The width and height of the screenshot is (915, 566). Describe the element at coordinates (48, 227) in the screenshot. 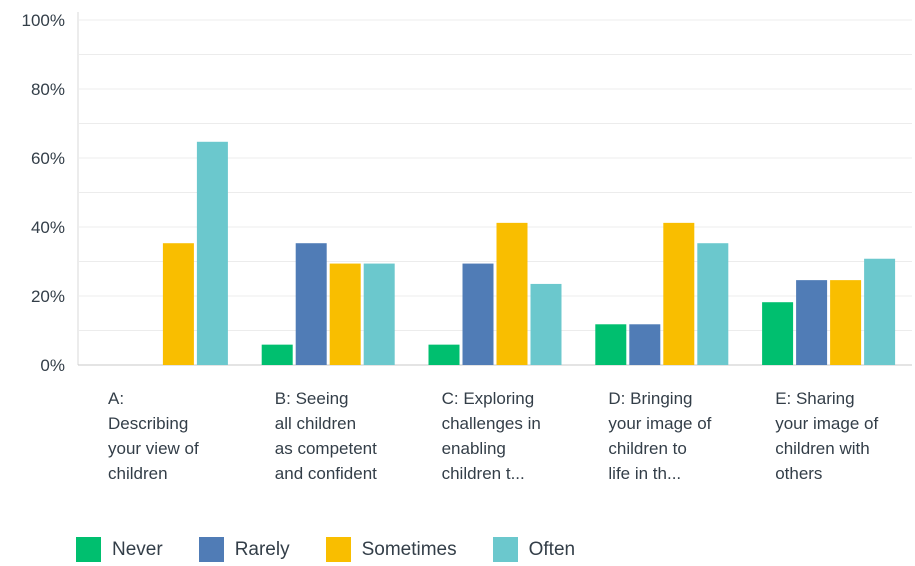

I see `y-tick-label: 40%` at that location.